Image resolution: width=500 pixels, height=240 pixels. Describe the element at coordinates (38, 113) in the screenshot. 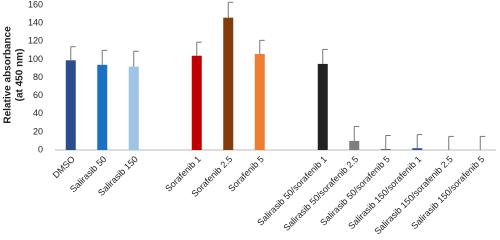

I see `y-tick-label: 40` at that location.